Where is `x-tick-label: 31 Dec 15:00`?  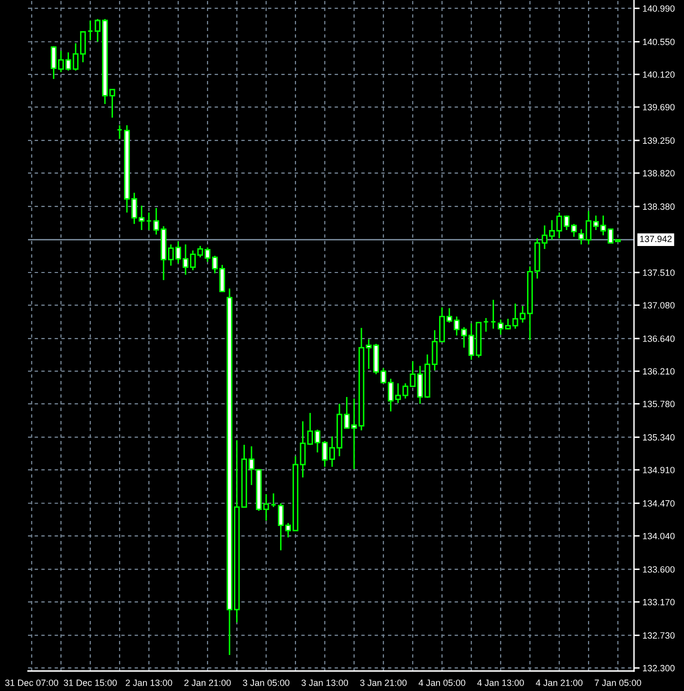 x-tick-label: 31 Dec 15:00 is located at coordinates (90, 683).